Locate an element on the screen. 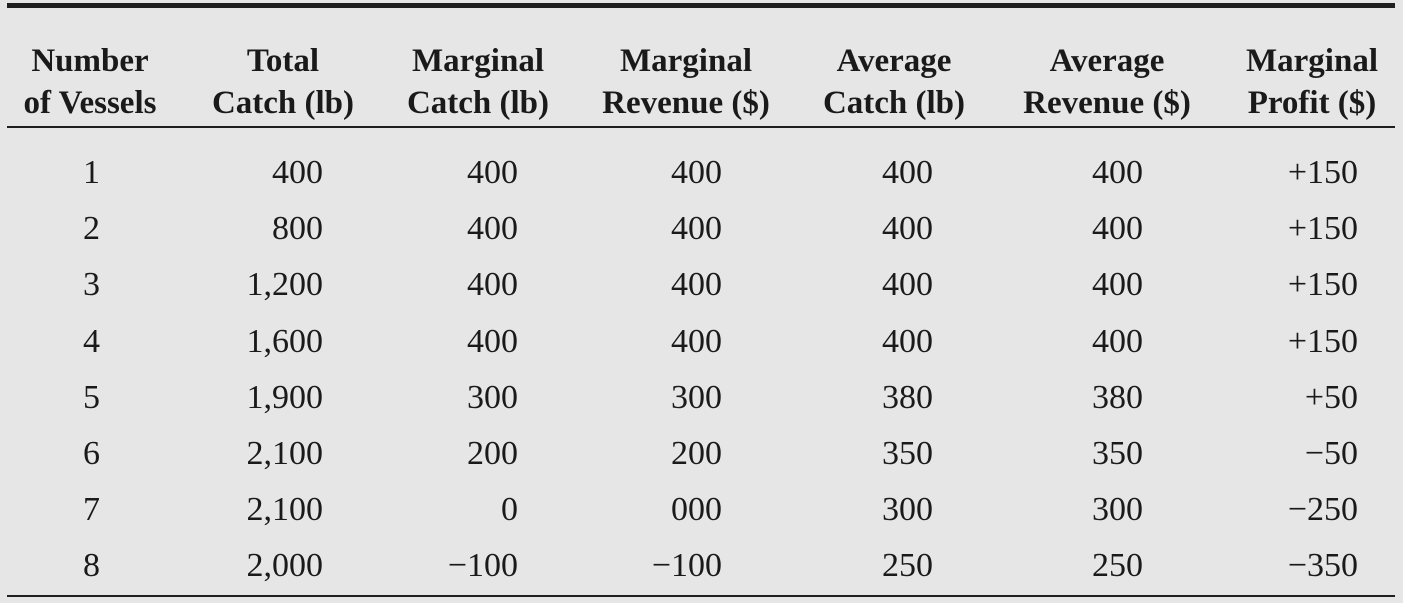 The width and height of the screenshot is (1403, 603). column-header-total-catch: Total Catch (lb) is located at coordinates (283, 82).